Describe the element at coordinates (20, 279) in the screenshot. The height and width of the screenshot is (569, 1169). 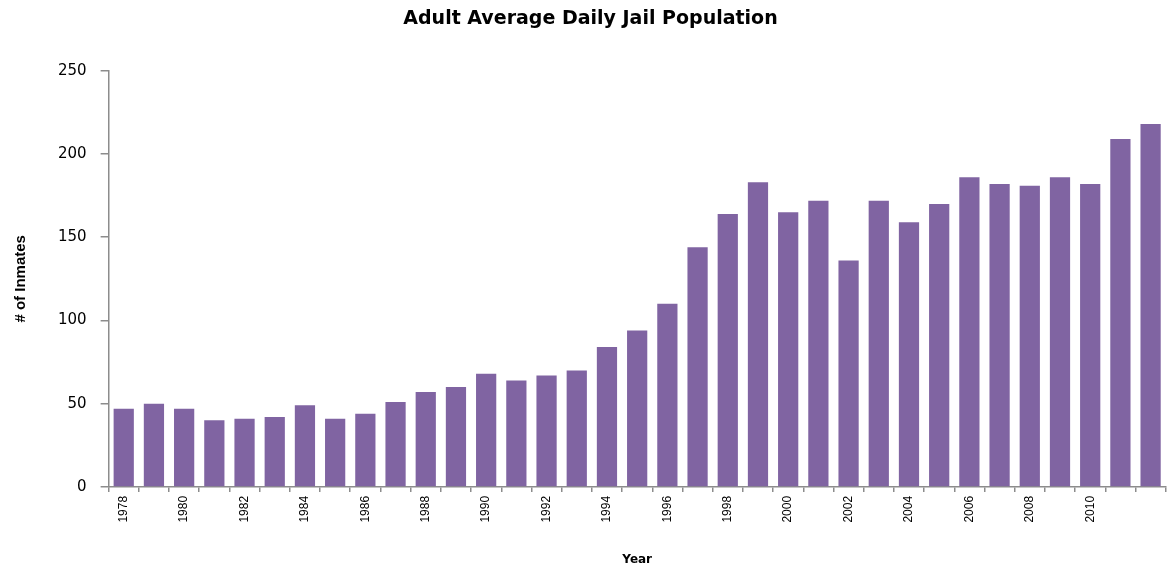
I see `y-axis-title: # of Inmates` at that location.